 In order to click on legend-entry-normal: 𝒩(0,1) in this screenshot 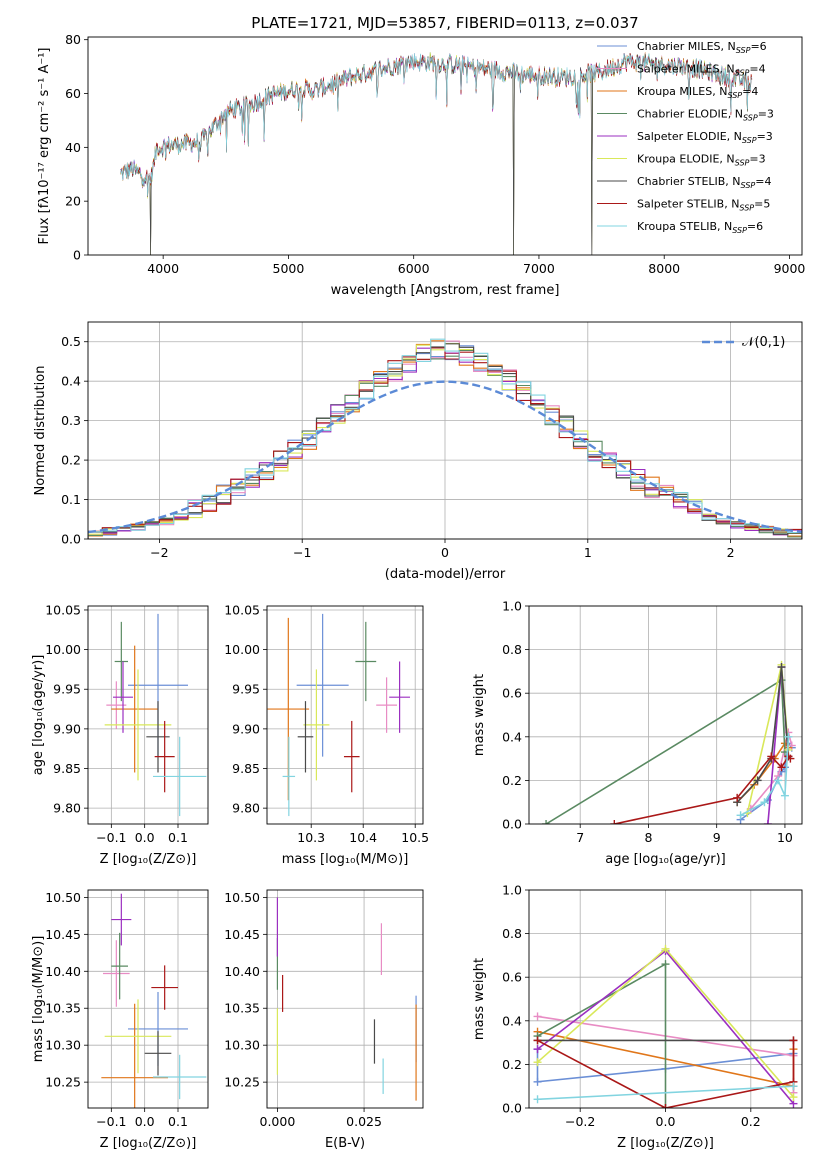, I will do `click(763, 342)`.